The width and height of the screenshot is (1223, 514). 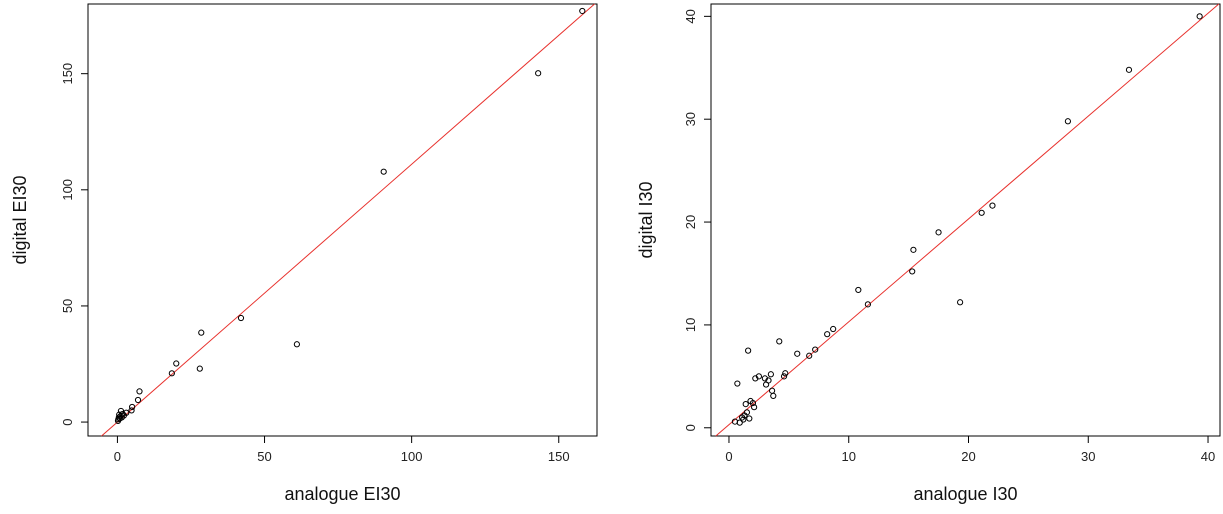 I want to click on y-axis-title: digital I30, so click(x=646, y=219).